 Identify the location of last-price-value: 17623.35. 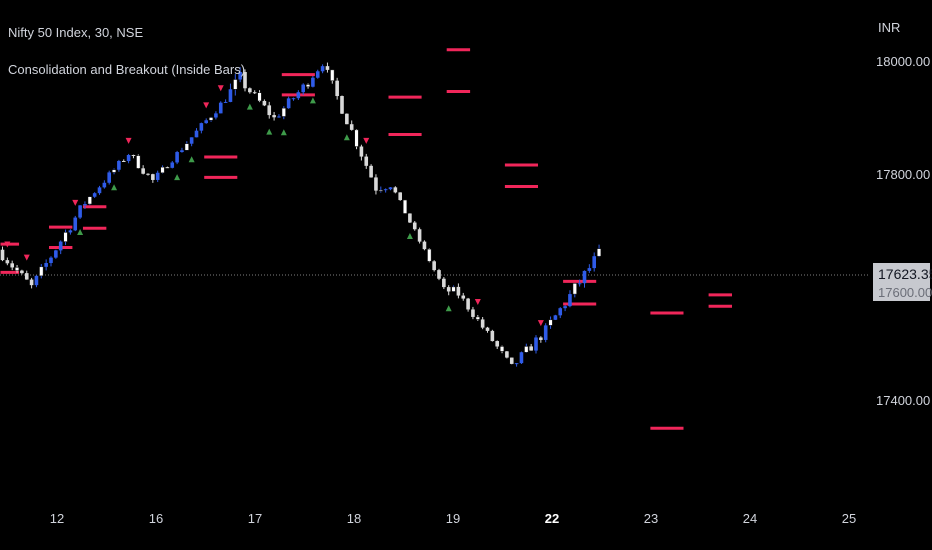
(905, 274).